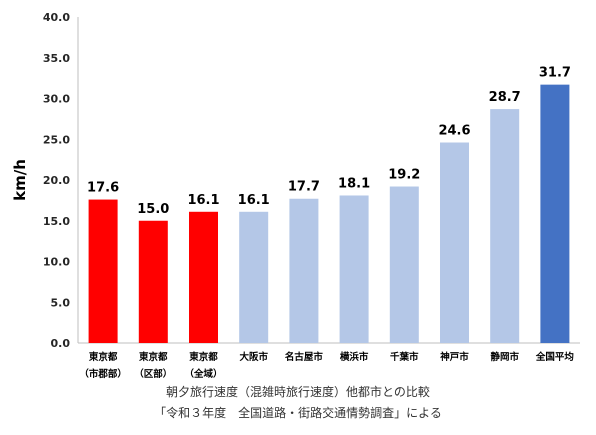  Describe the element at coordinates (56, 17) in the screenshot. I see `y-tick-label: 40.0` at that location.